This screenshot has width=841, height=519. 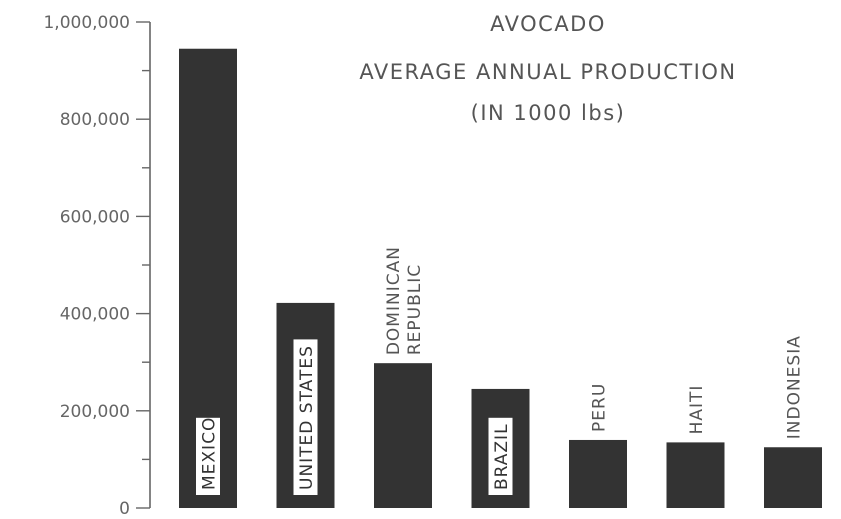 I want to click on bar-category-label: BRAZIL, so click(x=502, y=456).